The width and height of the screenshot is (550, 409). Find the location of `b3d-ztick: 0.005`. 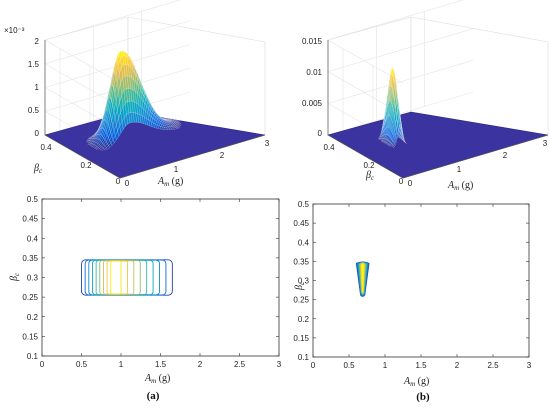

b3d-ztick: 0.005 is located at coordinates (312, 103).